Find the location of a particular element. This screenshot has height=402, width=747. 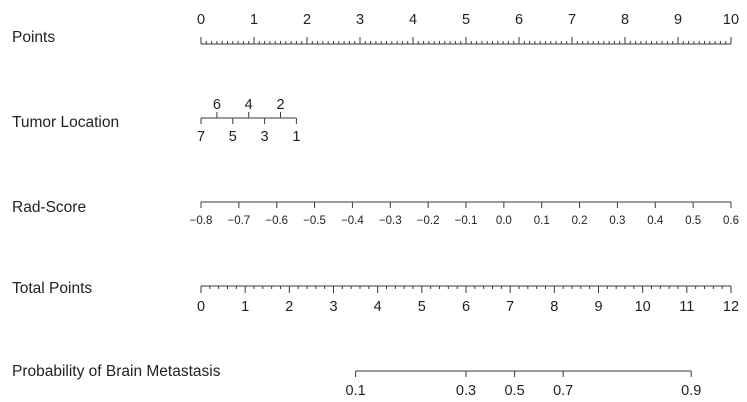

points-tick-label: 2 is located at coordinates (307, 20).